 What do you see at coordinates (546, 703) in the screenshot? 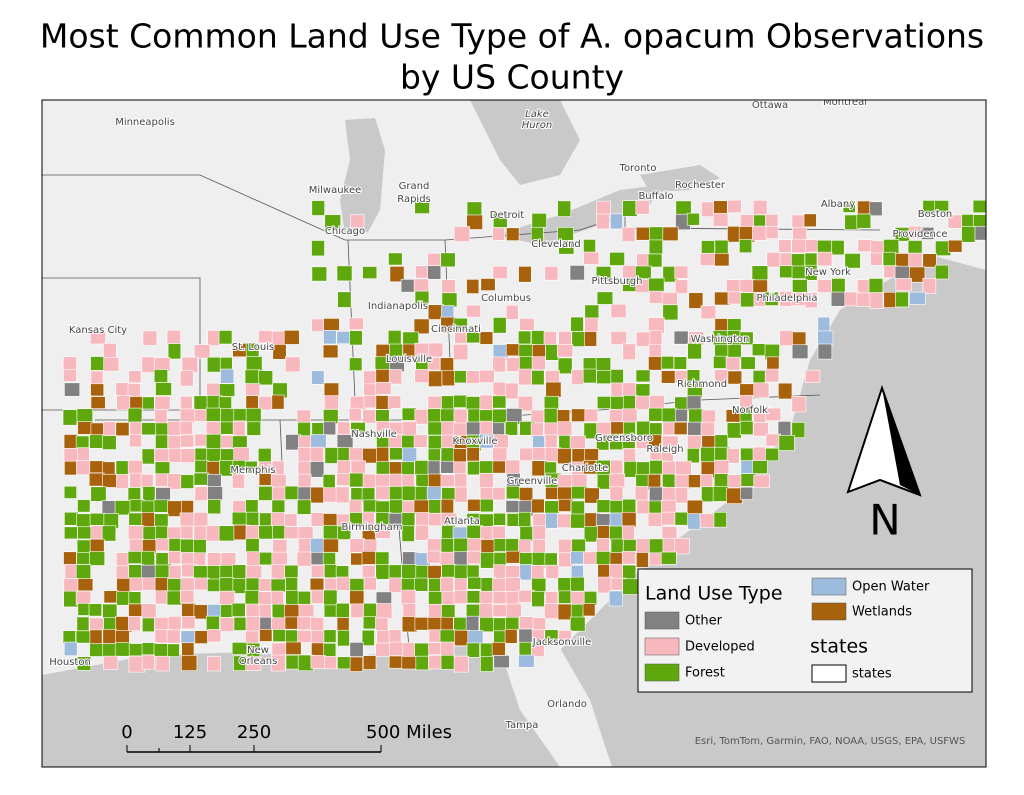
I see `florida` at bounding box center [546, 703].